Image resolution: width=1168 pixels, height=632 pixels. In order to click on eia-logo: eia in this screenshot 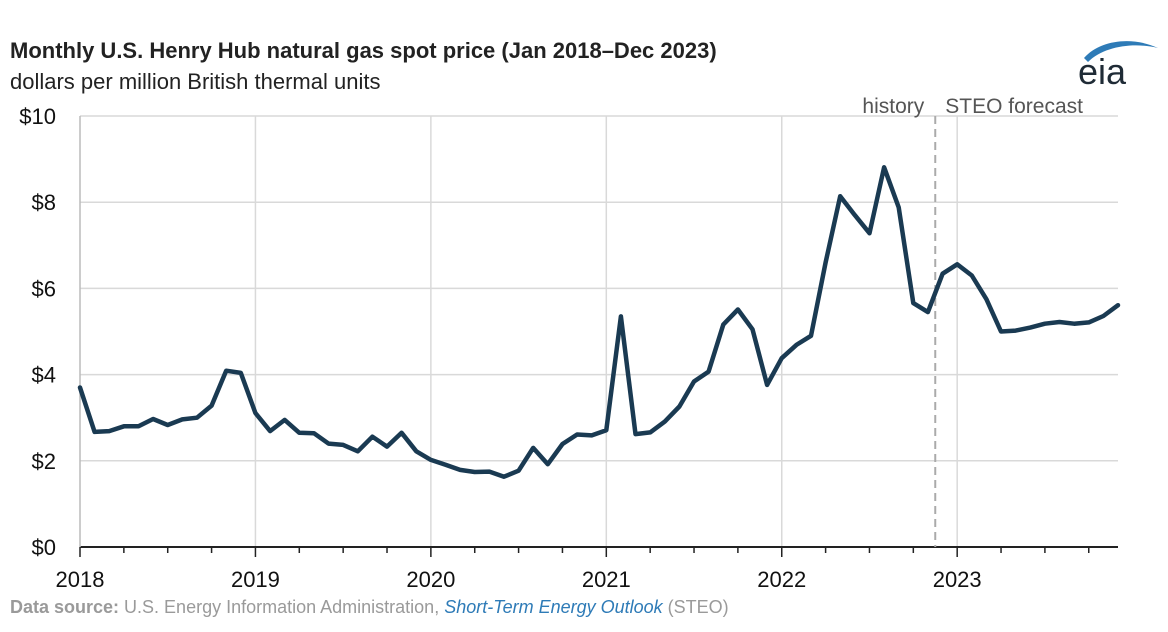, I will do `click(1118, 66)`.